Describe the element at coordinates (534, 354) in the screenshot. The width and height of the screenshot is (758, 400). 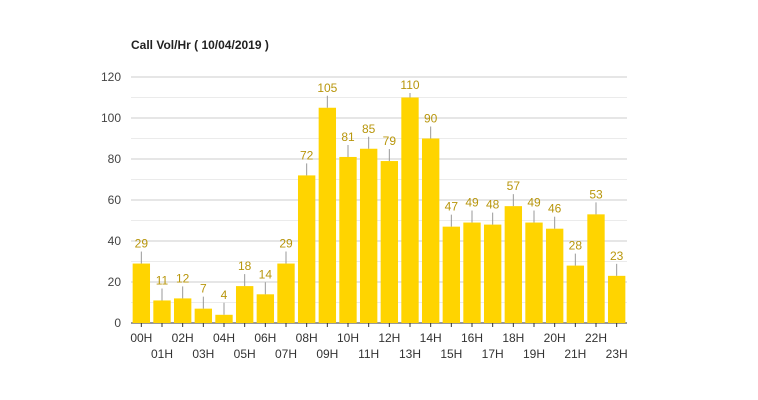
I see `x-tick-label: 19H` at that location.